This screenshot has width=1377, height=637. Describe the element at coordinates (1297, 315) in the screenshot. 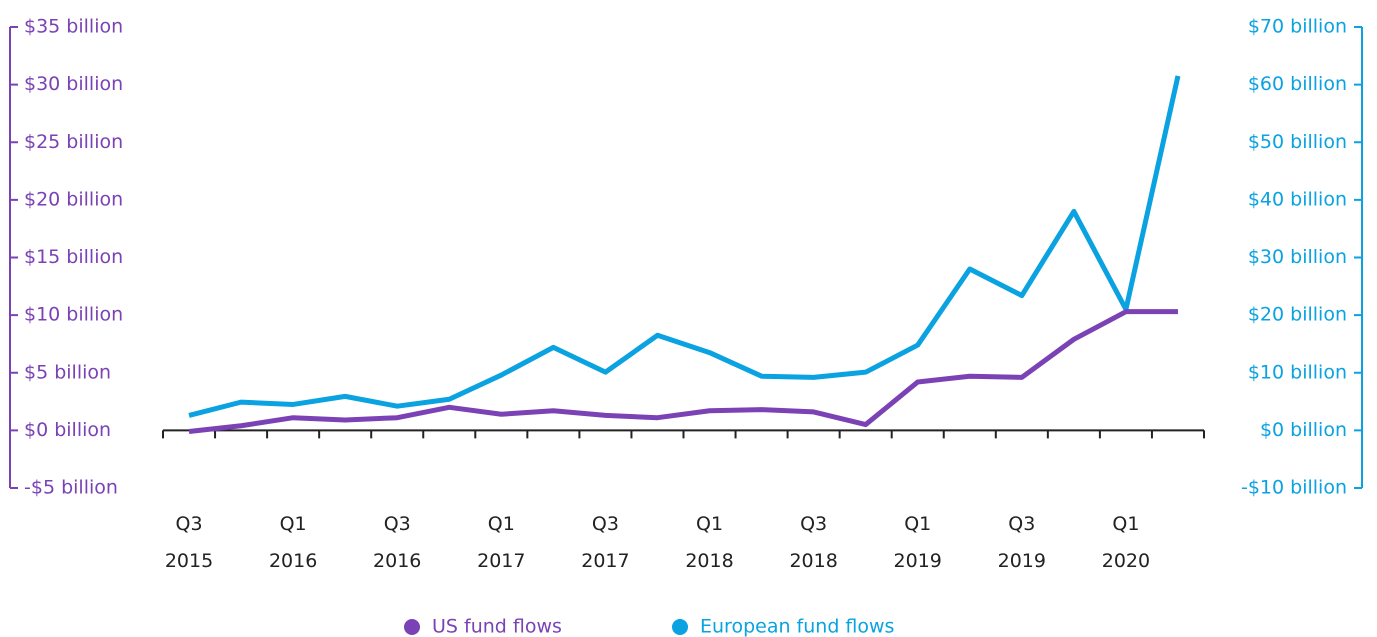

I see `y2-tick-label: $20 billion` at that location.